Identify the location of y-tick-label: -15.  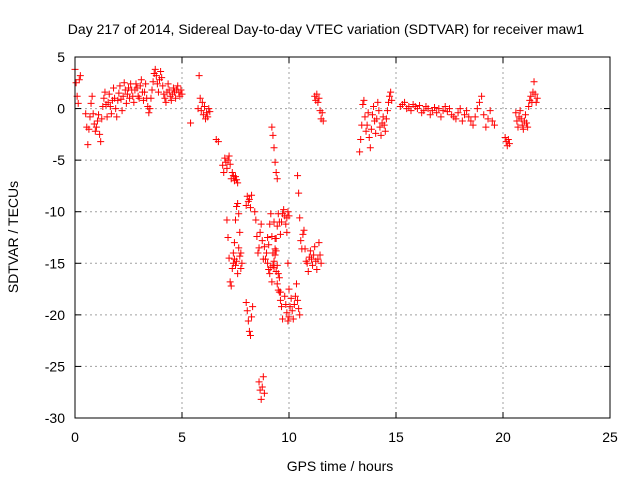
(55, 263).